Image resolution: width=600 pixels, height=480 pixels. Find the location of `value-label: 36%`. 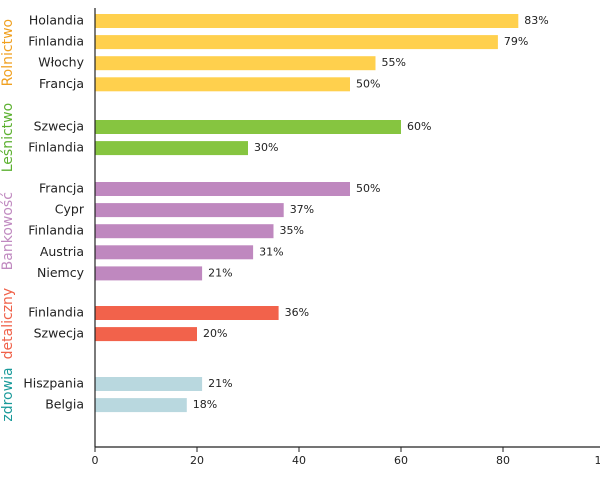

value-label: 36% is located at coordinates (297, 312).